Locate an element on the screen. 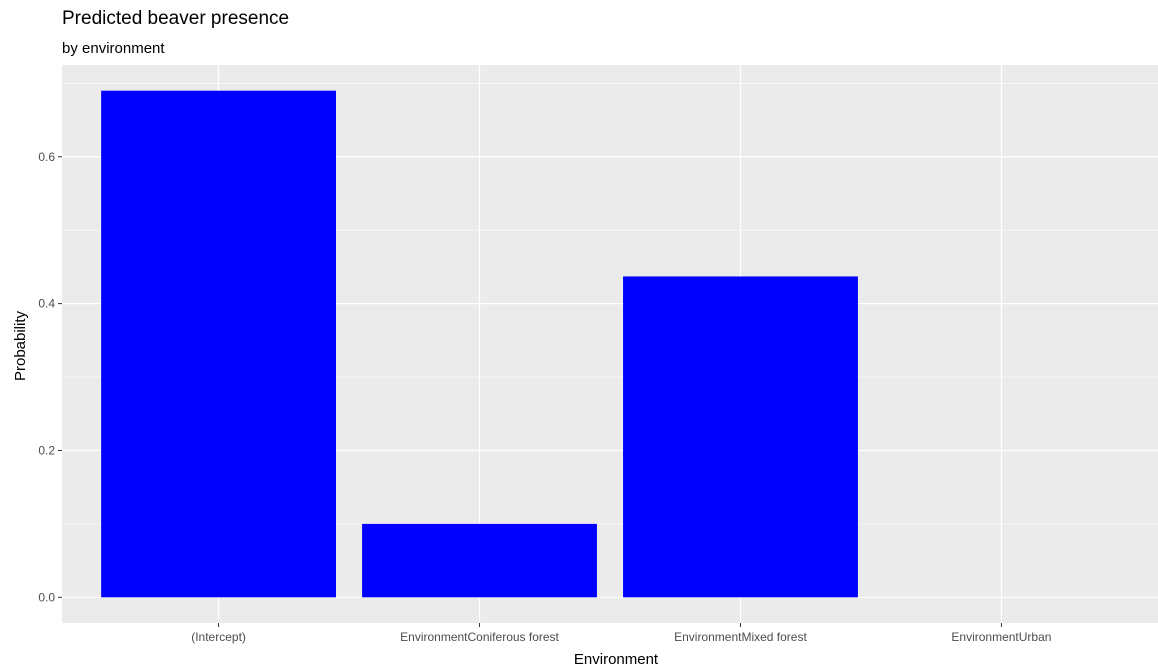 This screenshot has width=1158, height=668. y-axis: 0.0 0.2 0.4 0.6 is located at coordinates (50, 377).